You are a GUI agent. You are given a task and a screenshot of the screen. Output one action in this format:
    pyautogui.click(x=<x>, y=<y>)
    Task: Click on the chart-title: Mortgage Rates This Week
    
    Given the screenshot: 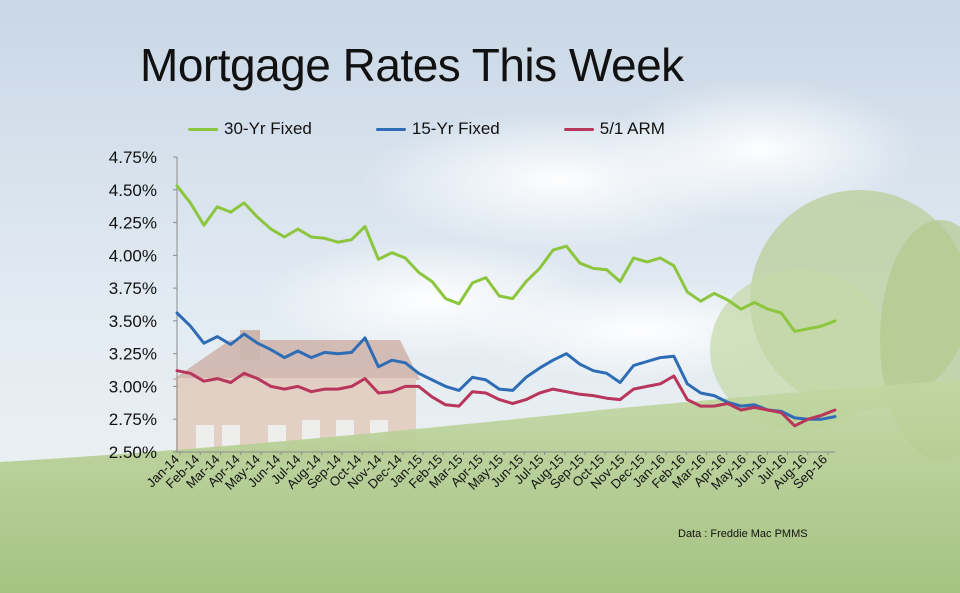 What is the action you would take?
    pyautogui.click(x=412, y=65)
    